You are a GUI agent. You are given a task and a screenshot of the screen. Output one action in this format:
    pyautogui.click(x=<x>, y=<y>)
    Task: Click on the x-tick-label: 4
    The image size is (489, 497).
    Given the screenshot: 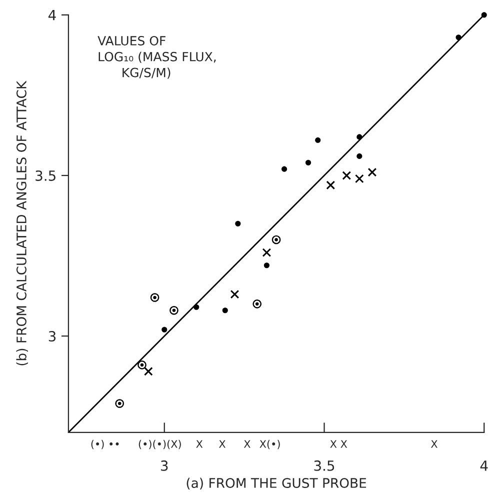 What is the action you would take?
    pyautogui.click(x=484, y=465)
    